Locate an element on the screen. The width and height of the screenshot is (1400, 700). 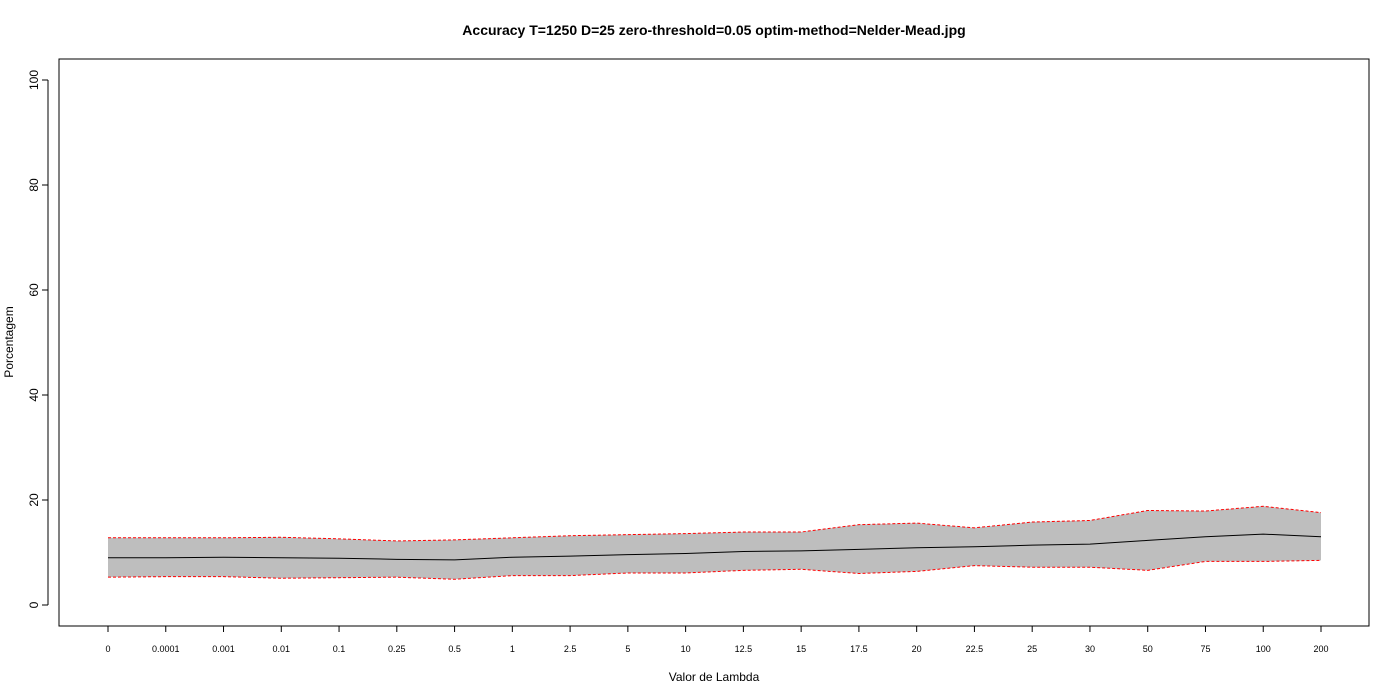
x-tick-label: 12.5 is located at coordinates (744, 649).